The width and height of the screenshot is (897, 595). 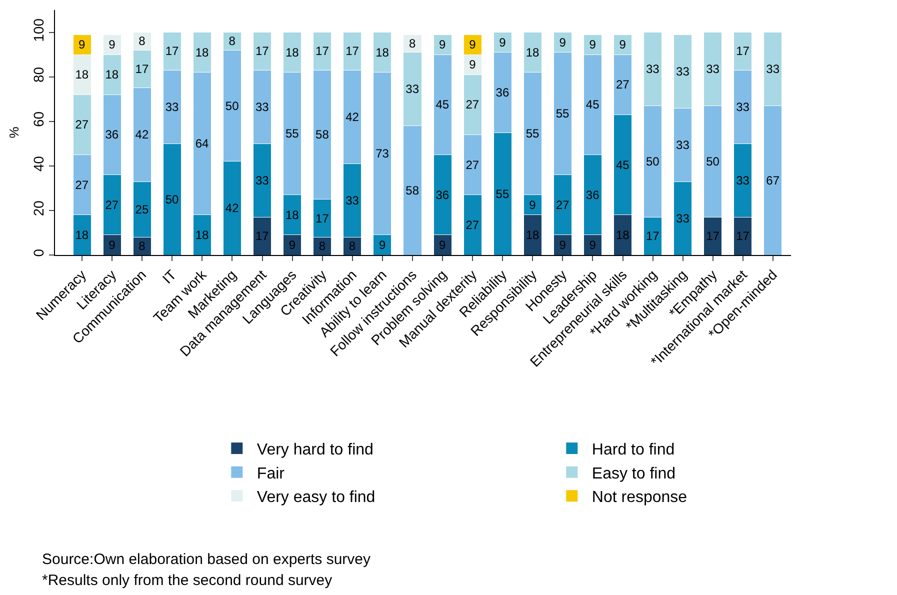 I want to click on data-label: 25, so click(x=142, y=209).